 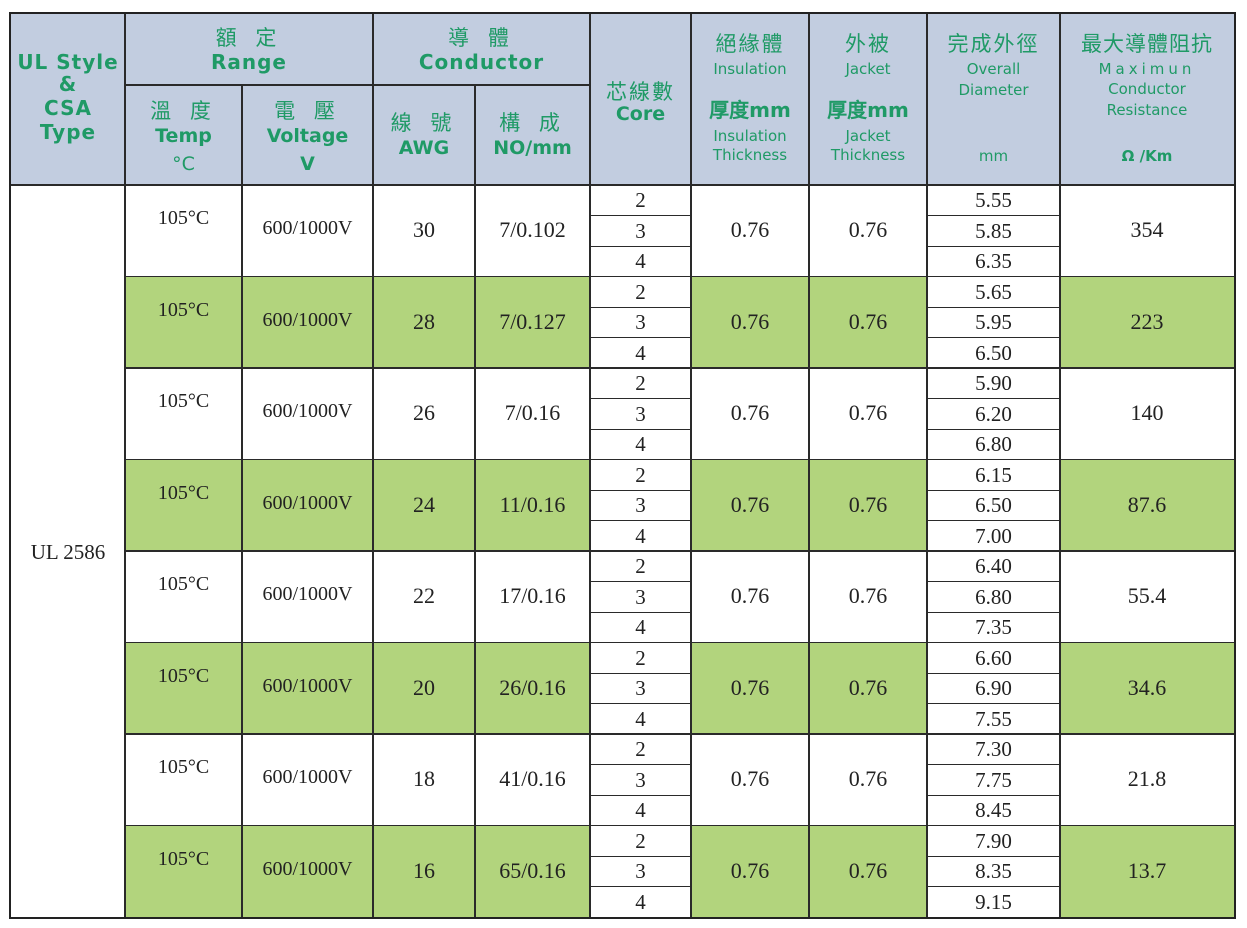 I want to click on diameter-cell: 5.65, so click(x=993, y=291).